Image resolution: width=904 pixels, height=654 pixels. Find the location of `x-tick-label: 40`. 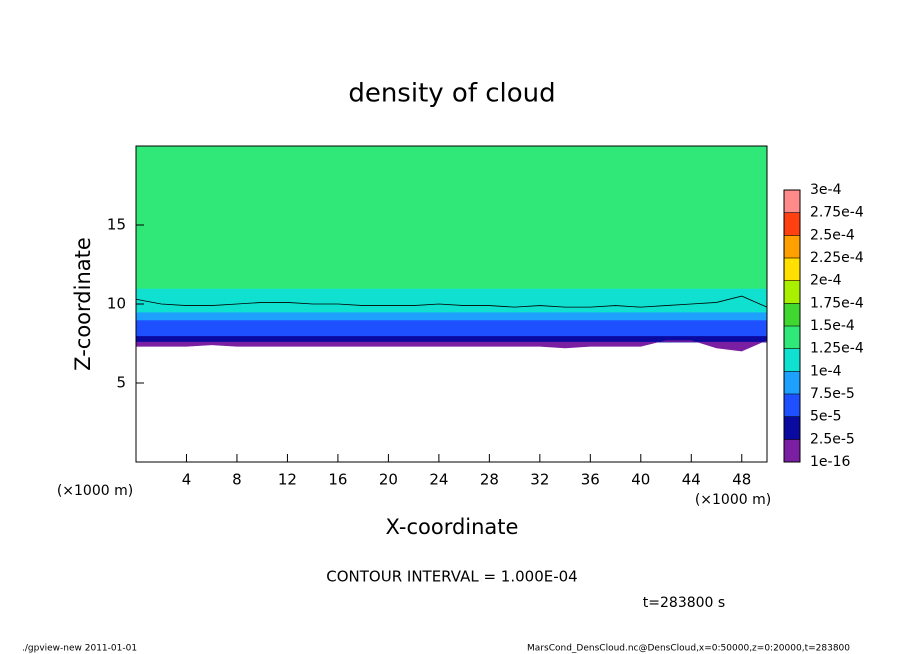

x-tick-label: 40 is located at coordinates (640, 480).